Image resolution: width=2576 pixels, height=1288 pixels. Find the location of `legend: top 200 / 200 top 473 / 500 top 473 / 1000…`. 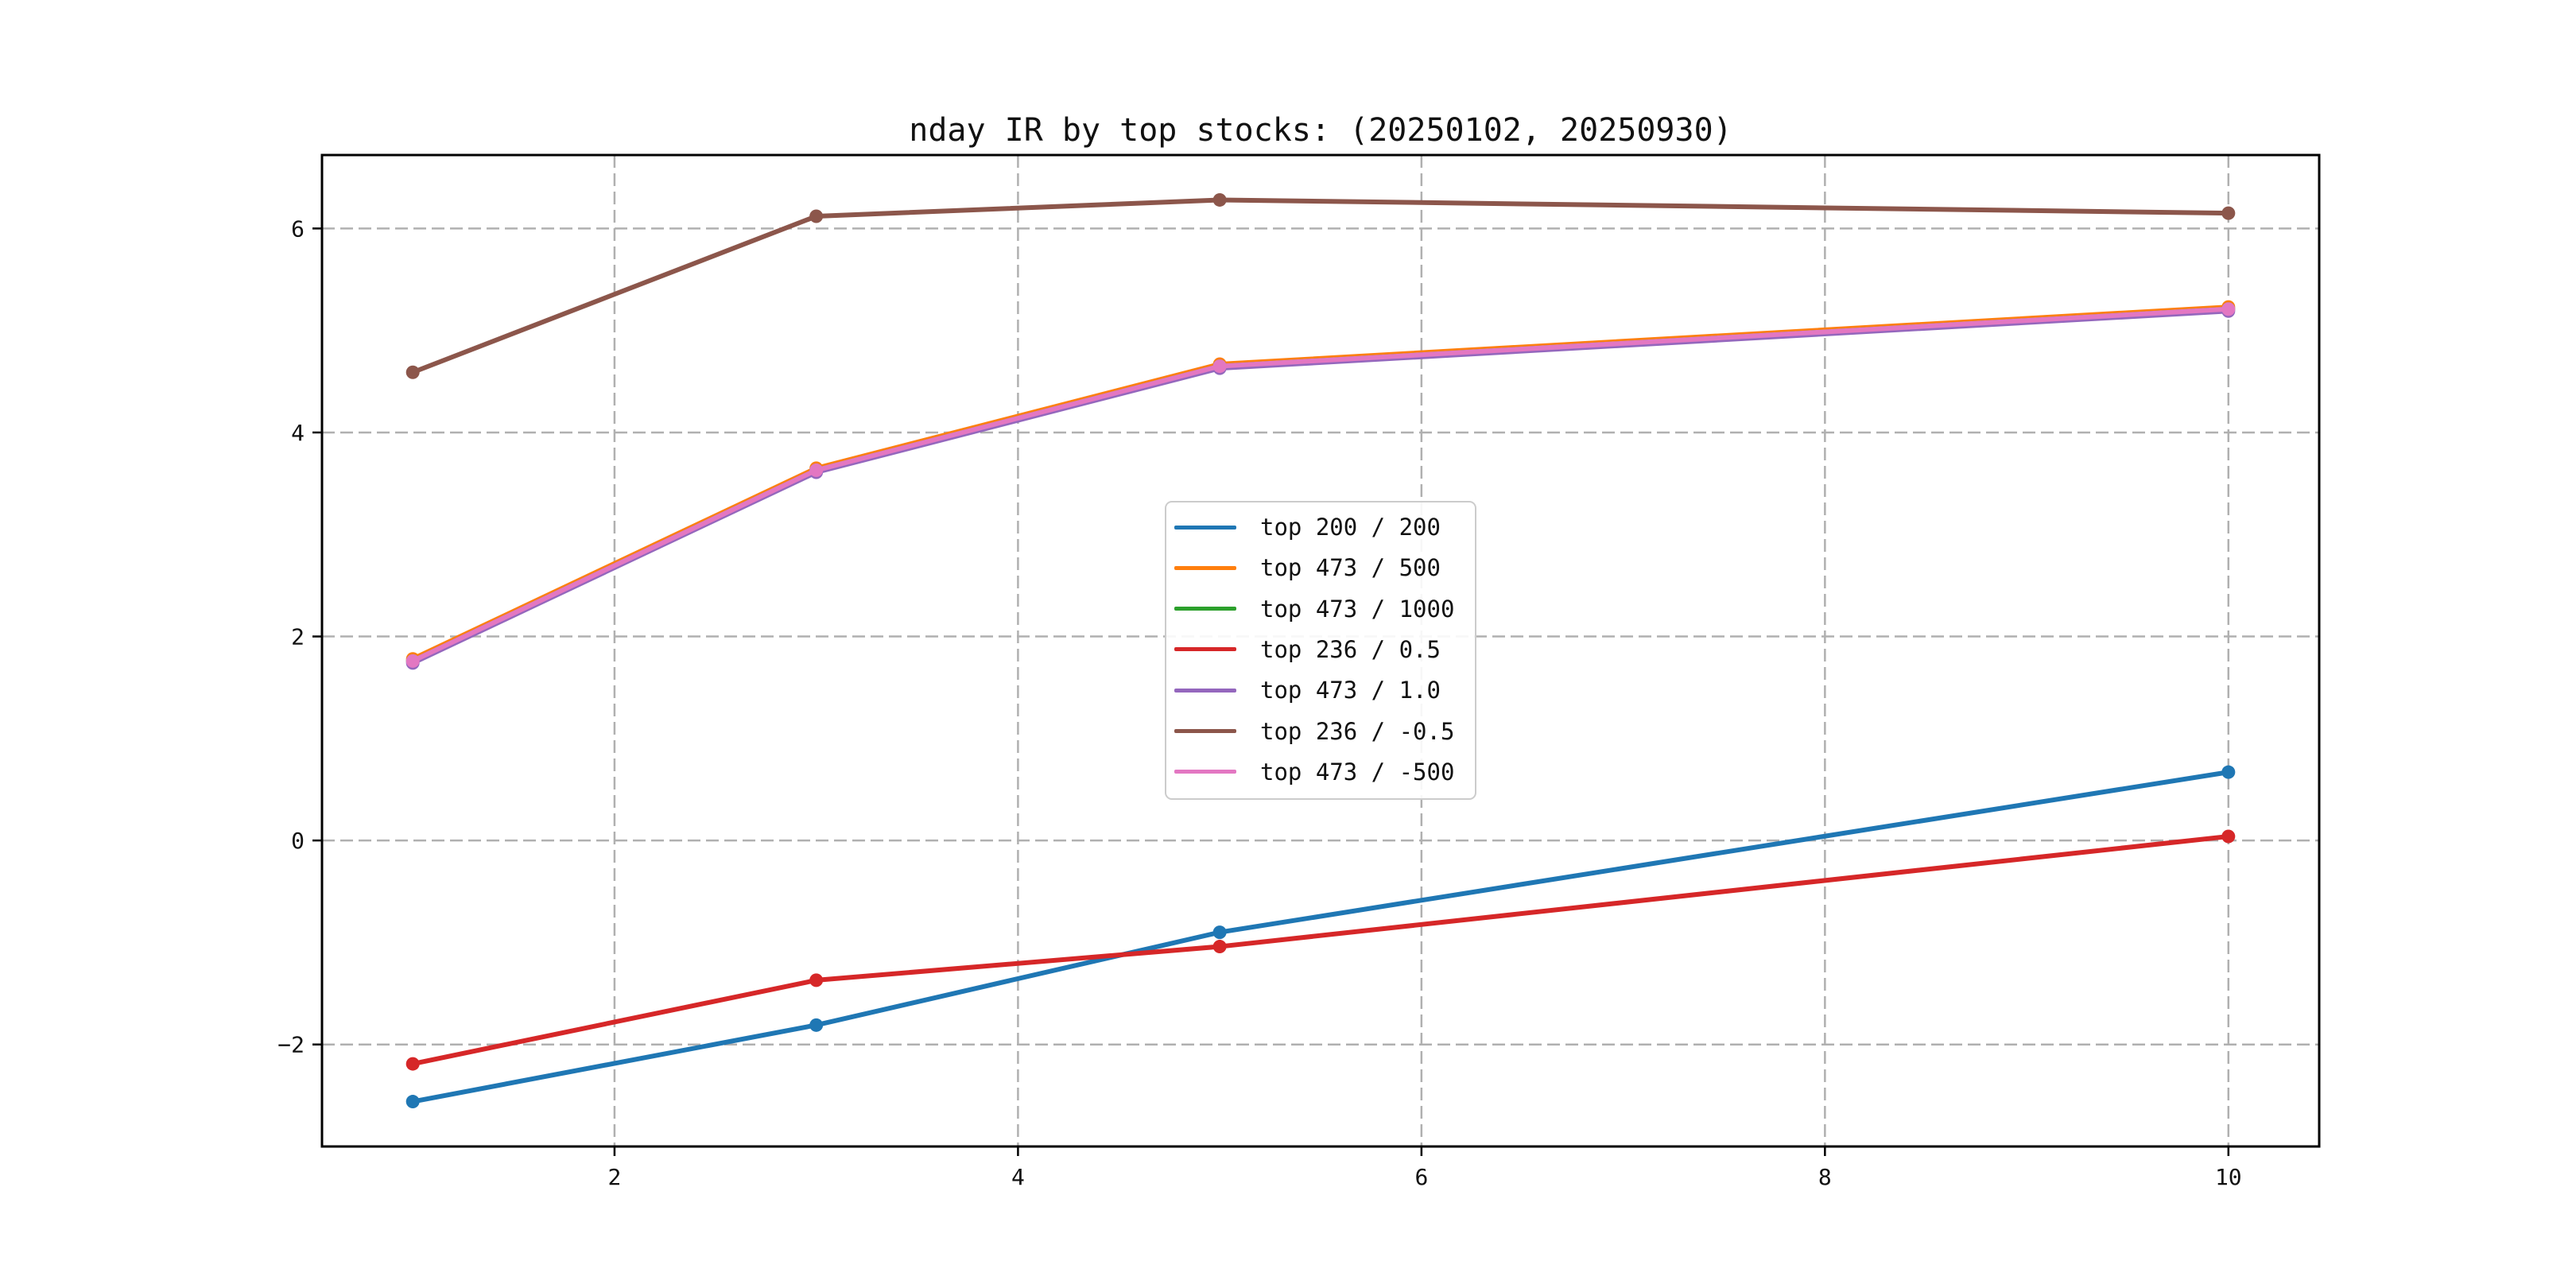

legend: top 200 / 200 top 473 / 500 top 473 / 1000… is located at coordinates (1321, 650).